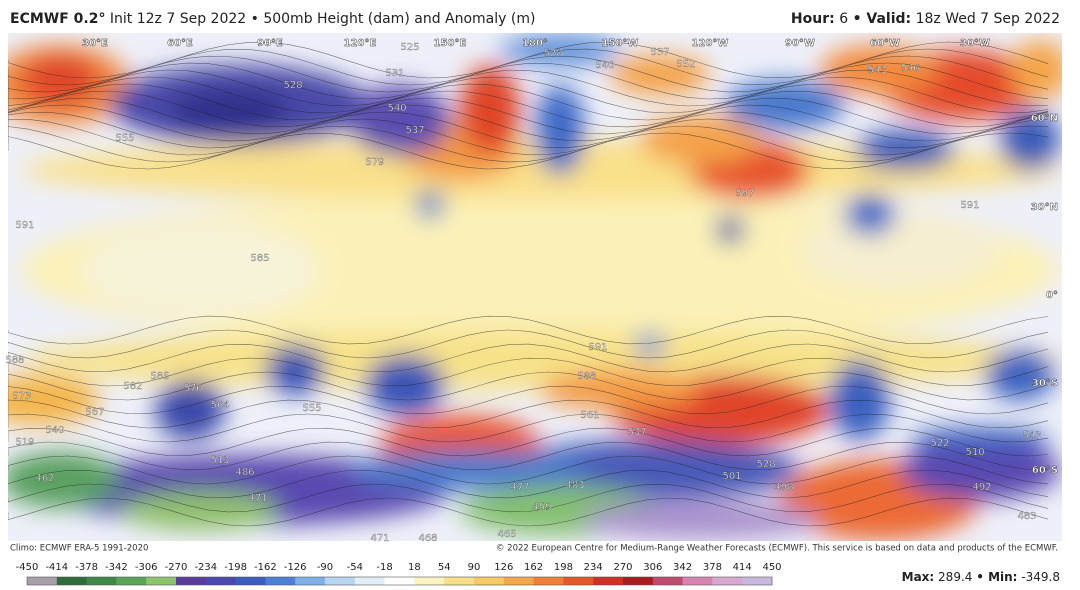 This screenshot has height=590, width=1080. Describe the element at coordinates (27, 567) in the screenshot. I see `colorbar-tick-label: -450` at that location.